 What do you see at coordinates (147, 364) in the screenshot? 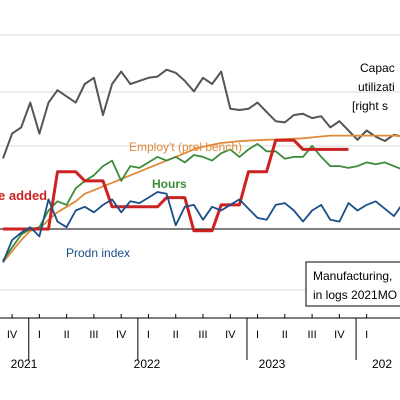
I see `year-label: 2022` at bounding box center [147, 364].